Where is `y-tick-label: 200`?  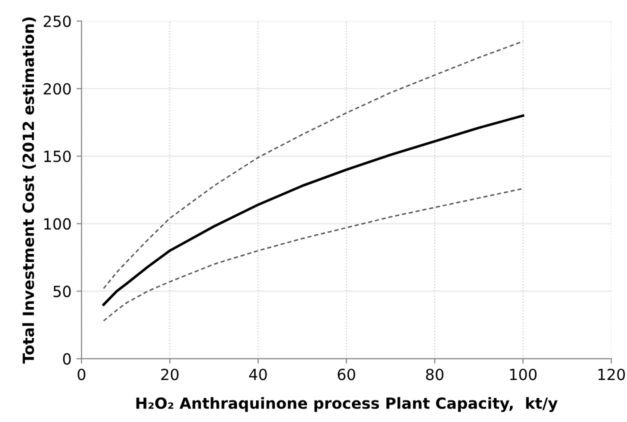 y-tick-label: 200 is located at coordinates (57, 89).